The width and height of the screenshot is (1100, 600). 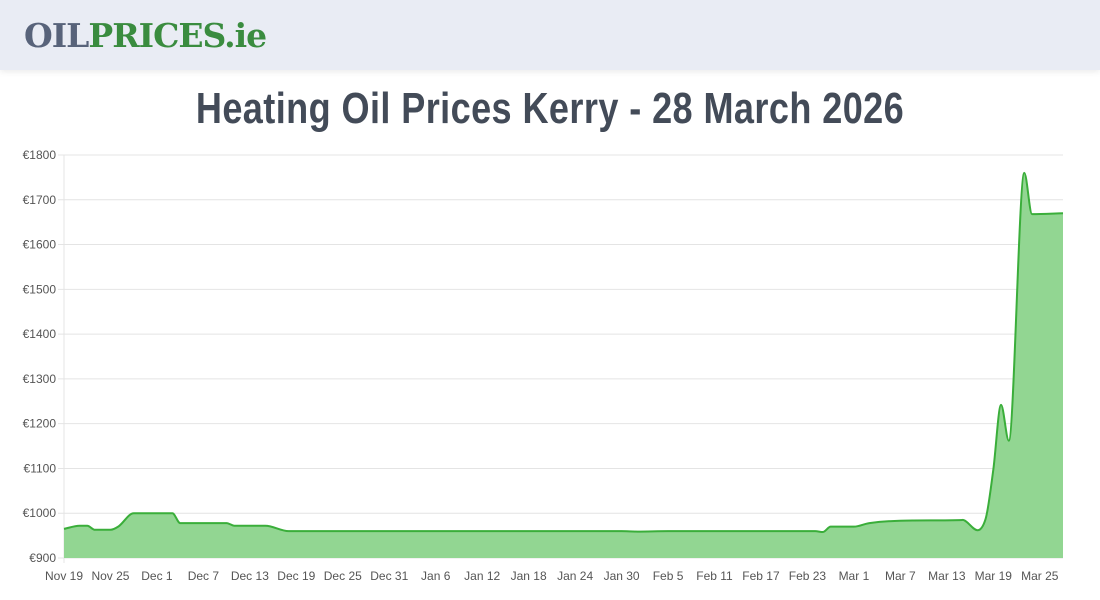 What do you see at coordinates (110, 576) in the screenshot?
I see `x-tick-label: Nov 25` at bounding box center [110, 576].